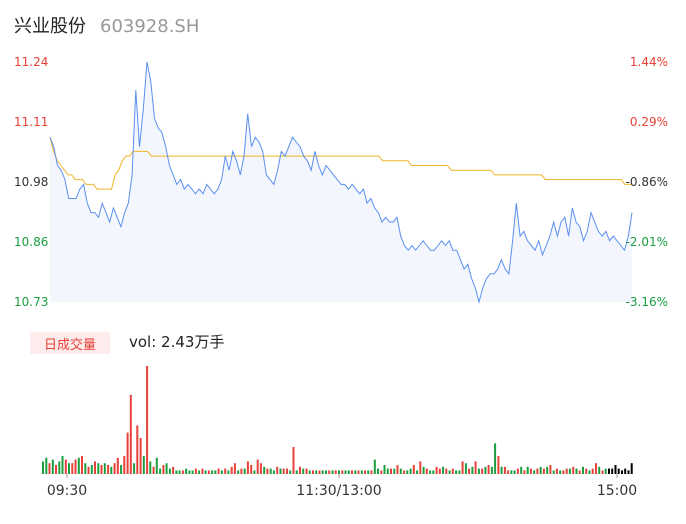 This screenshot has height=524, width=686. I want to click on x-tick-label: 11:30/13:00, so click(338, 491).